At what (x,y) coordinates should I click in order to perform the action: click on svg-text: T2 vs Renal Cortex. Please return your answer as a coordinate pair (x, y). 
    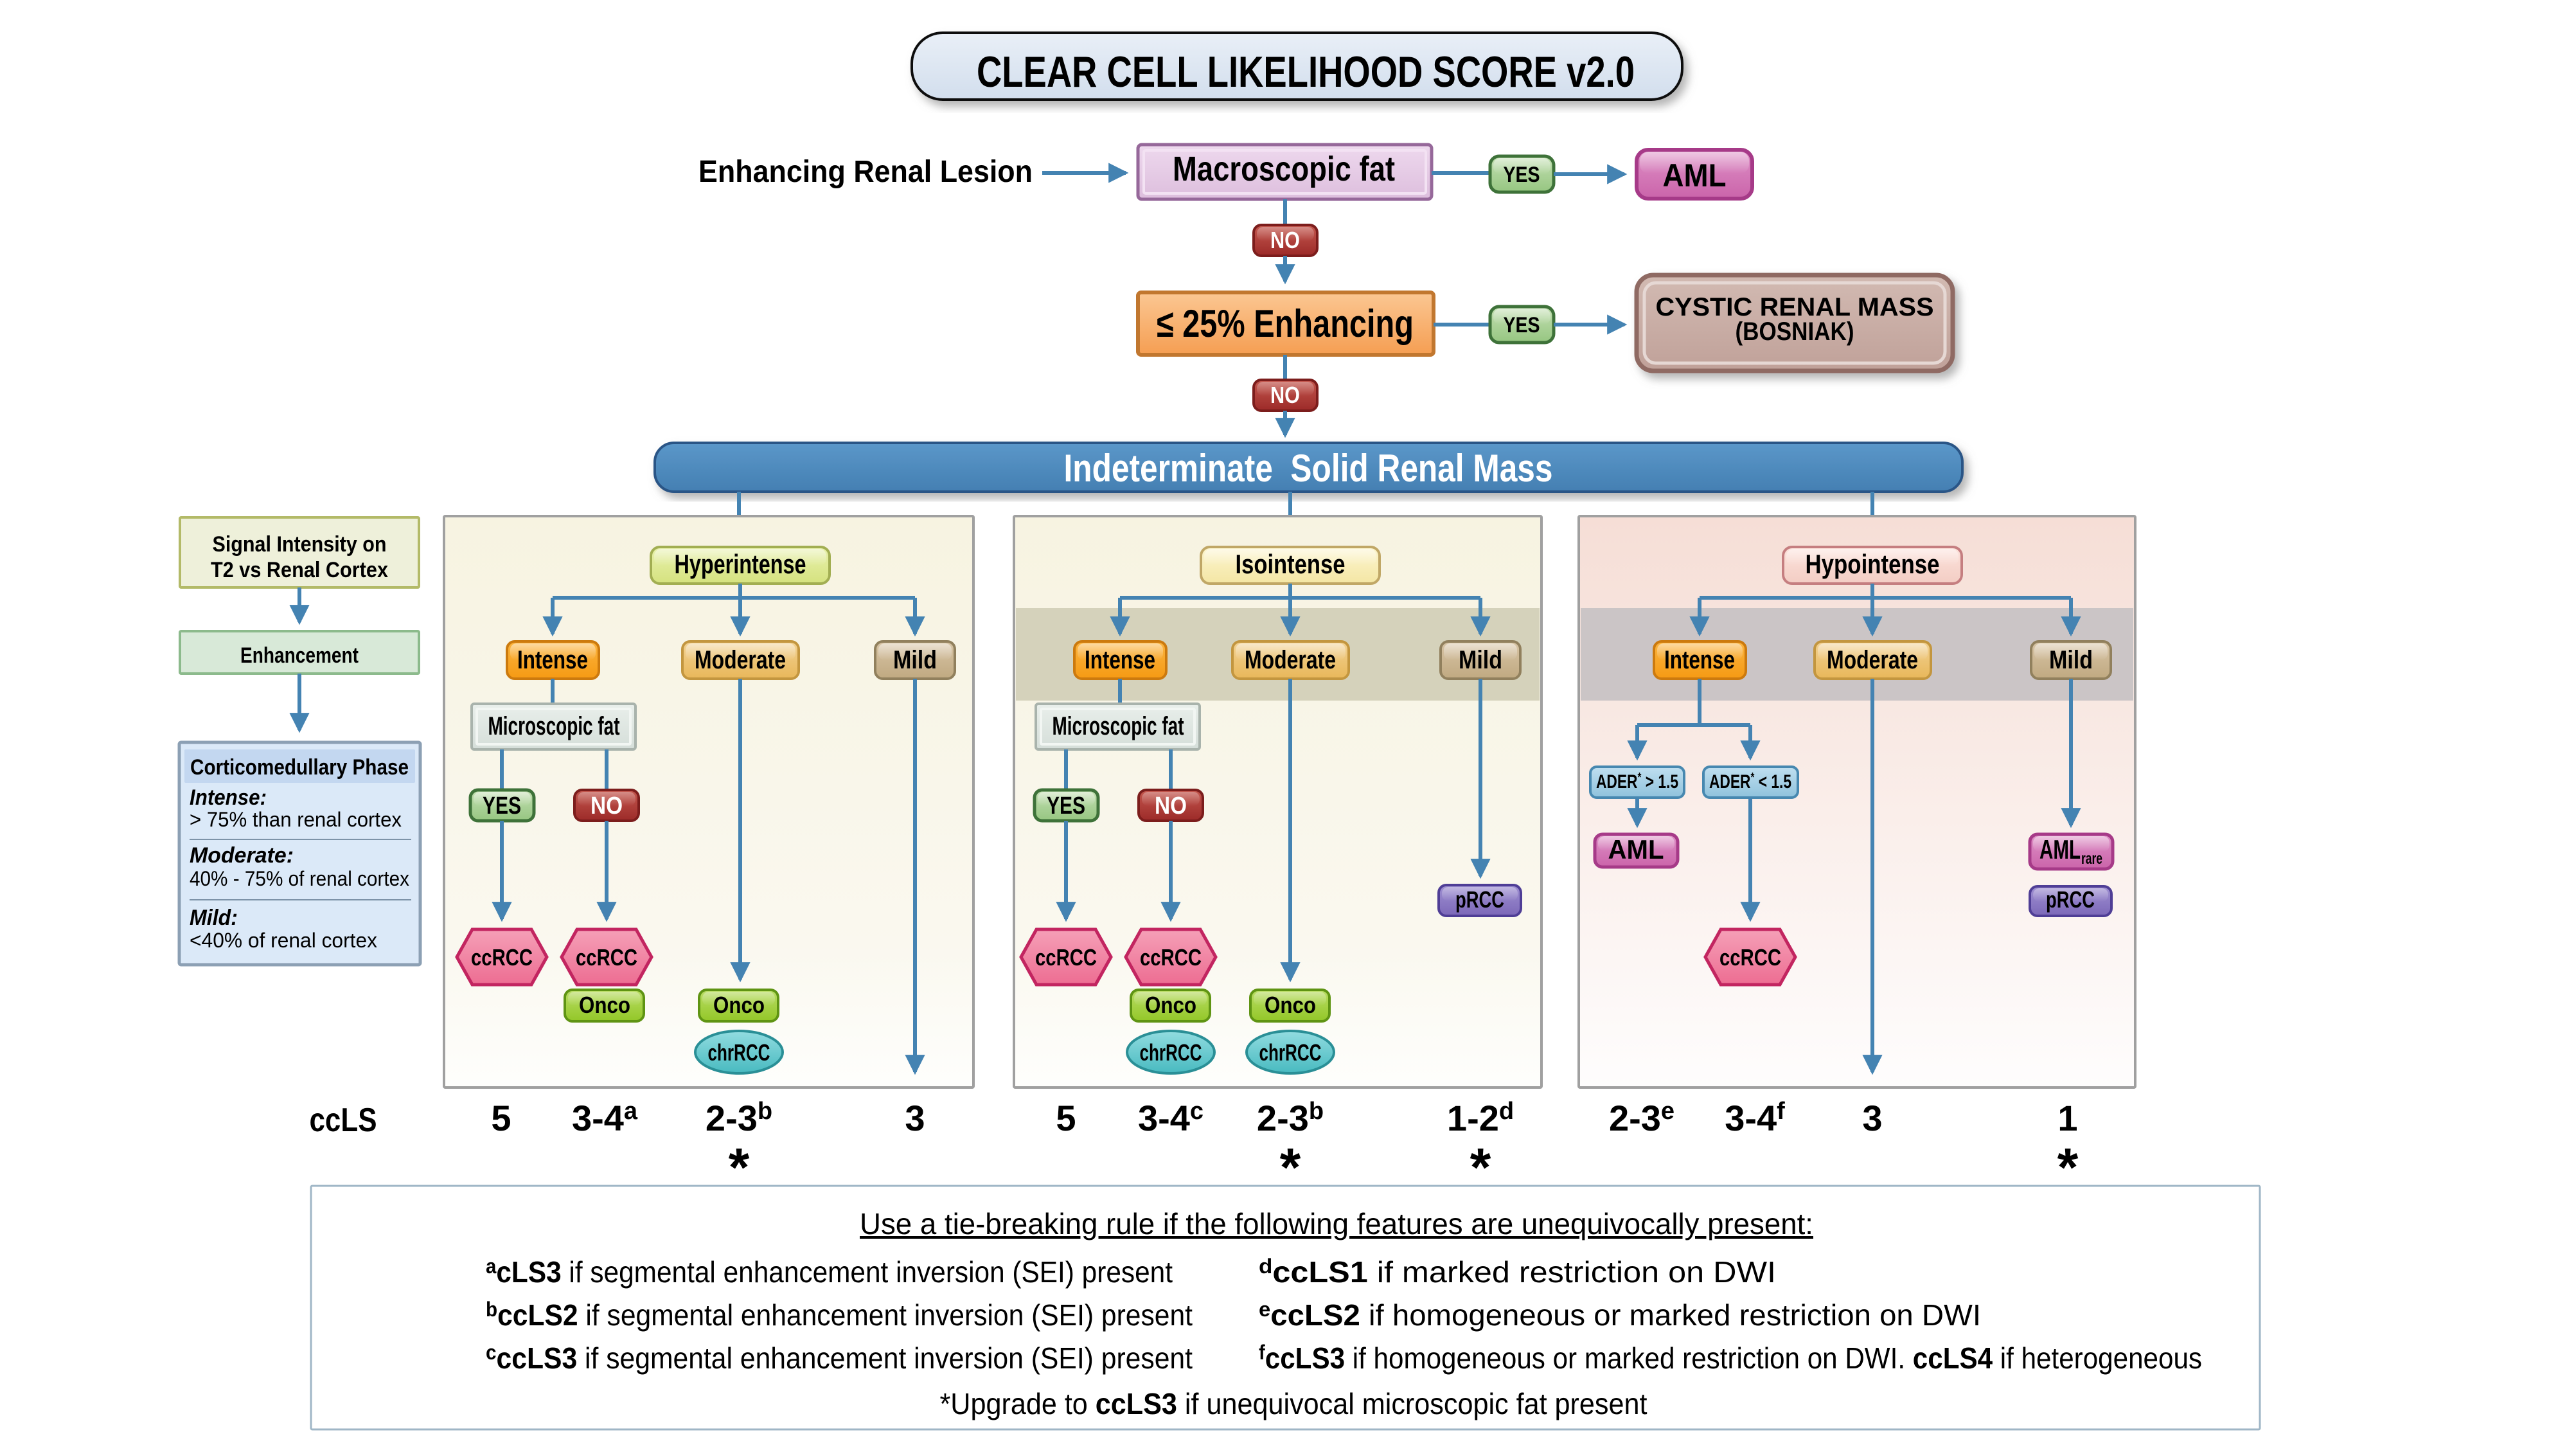
    Looking at the image, I should click on (300, 570).